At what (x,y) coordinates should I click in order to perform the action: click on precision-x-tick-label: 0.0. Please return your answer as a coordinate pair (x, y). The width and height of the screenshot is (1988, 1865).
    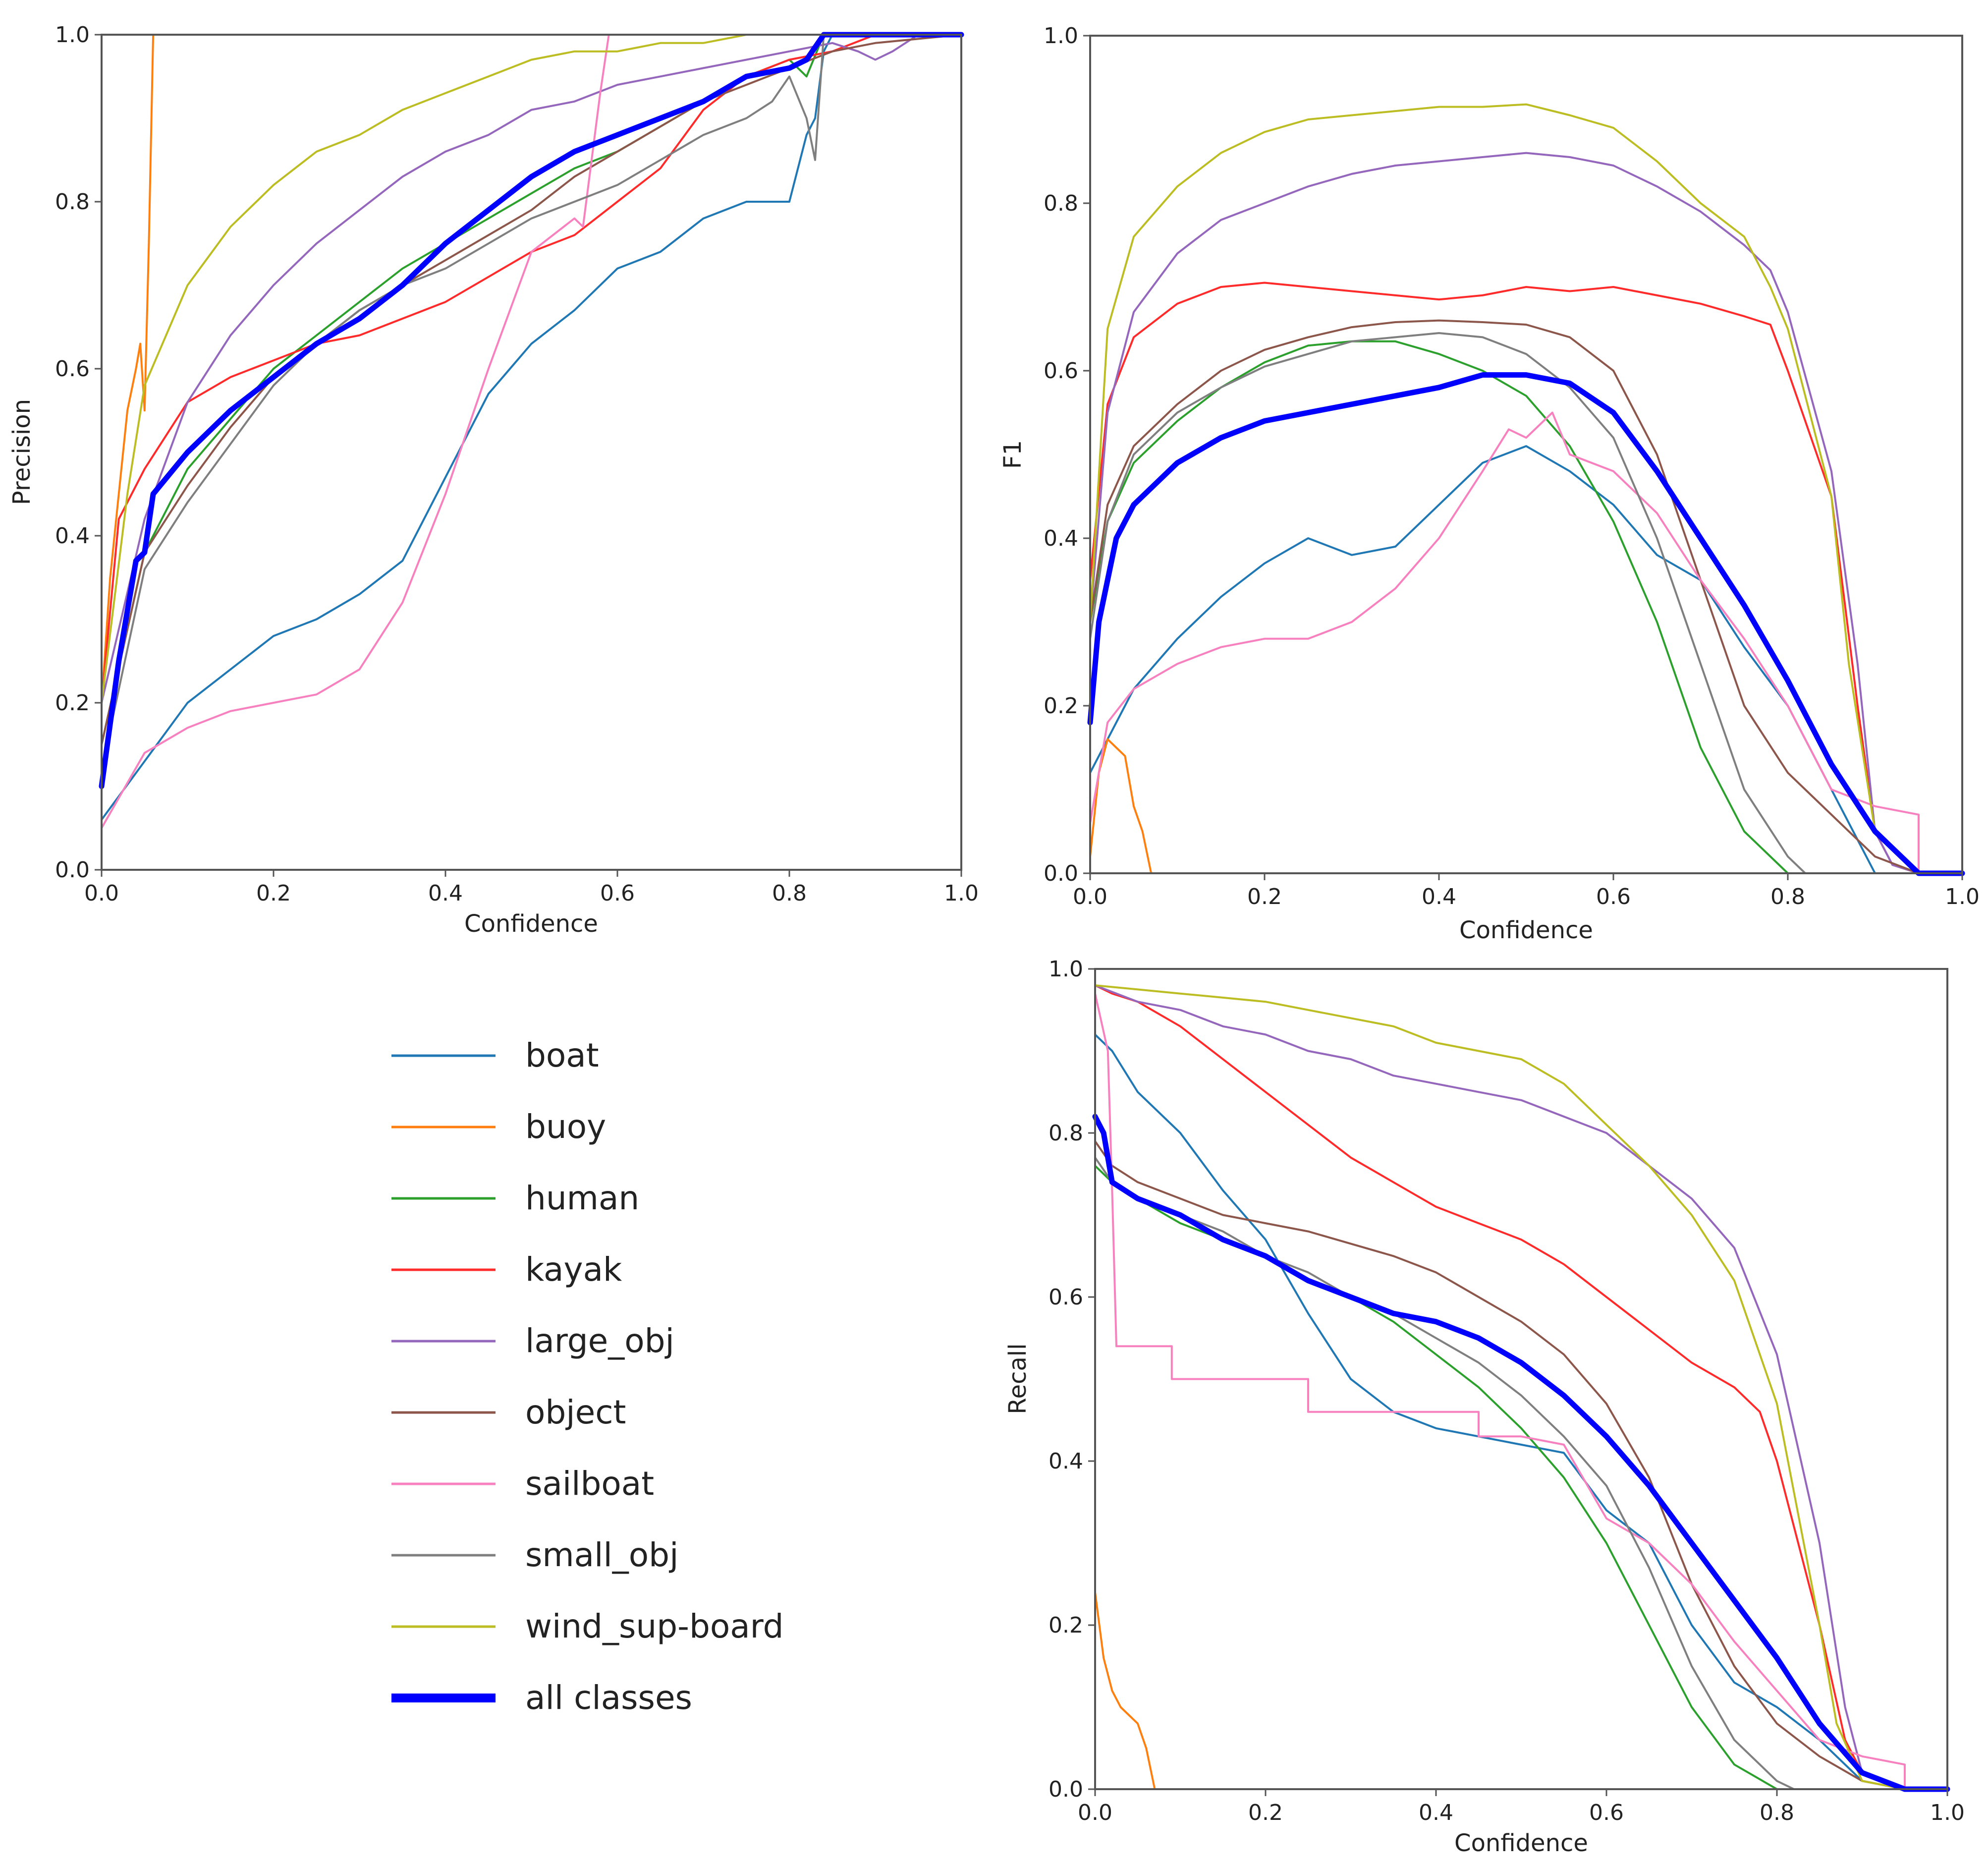
    Looking at the image, I should click on (101, 894).